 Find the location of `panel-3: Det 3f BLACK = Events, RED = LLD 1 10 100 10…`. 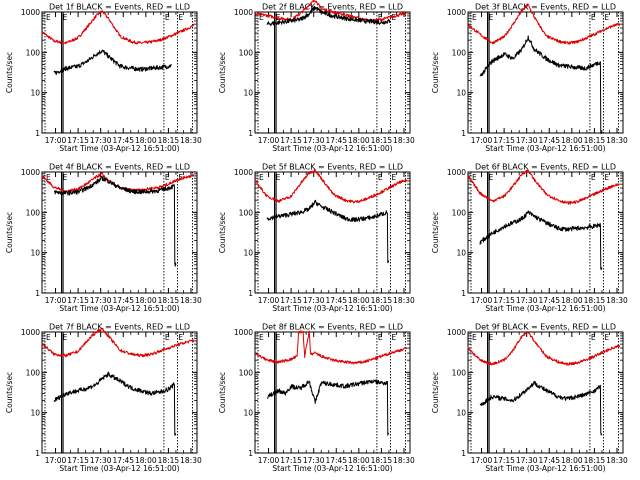

panel-3: Det 3f BLACK = Events, RED = LLD 1 10 100 10… is located at coordinates (529, 78).